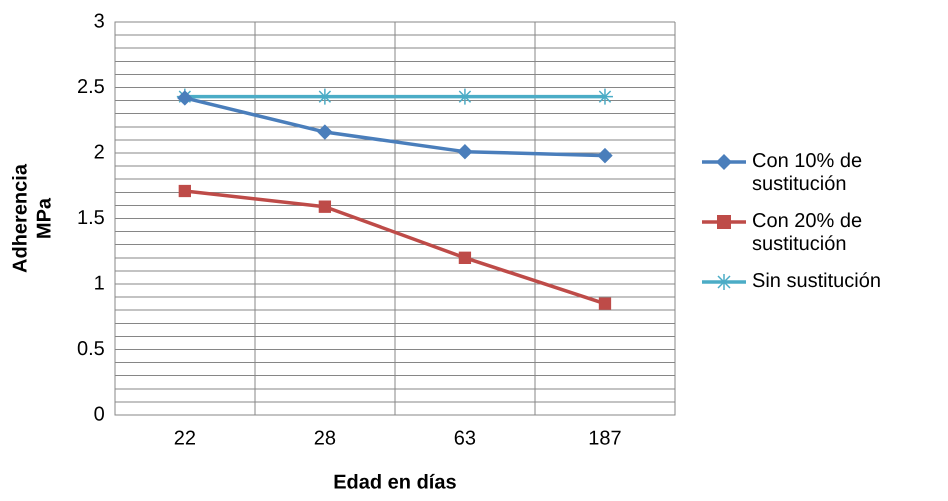  I want to click on y-tick-label: 3, so click(99, 21).